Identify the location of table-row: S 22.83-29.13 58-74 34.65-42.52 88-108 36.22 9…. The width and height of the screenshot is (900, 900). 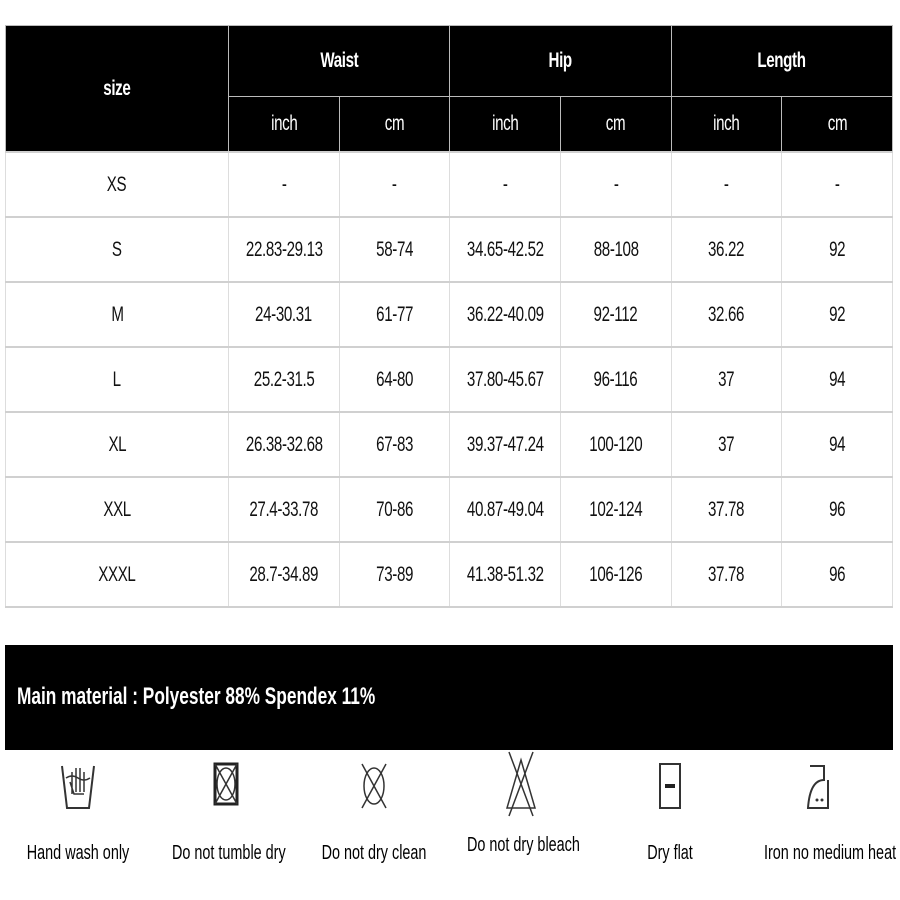
(449, 249).